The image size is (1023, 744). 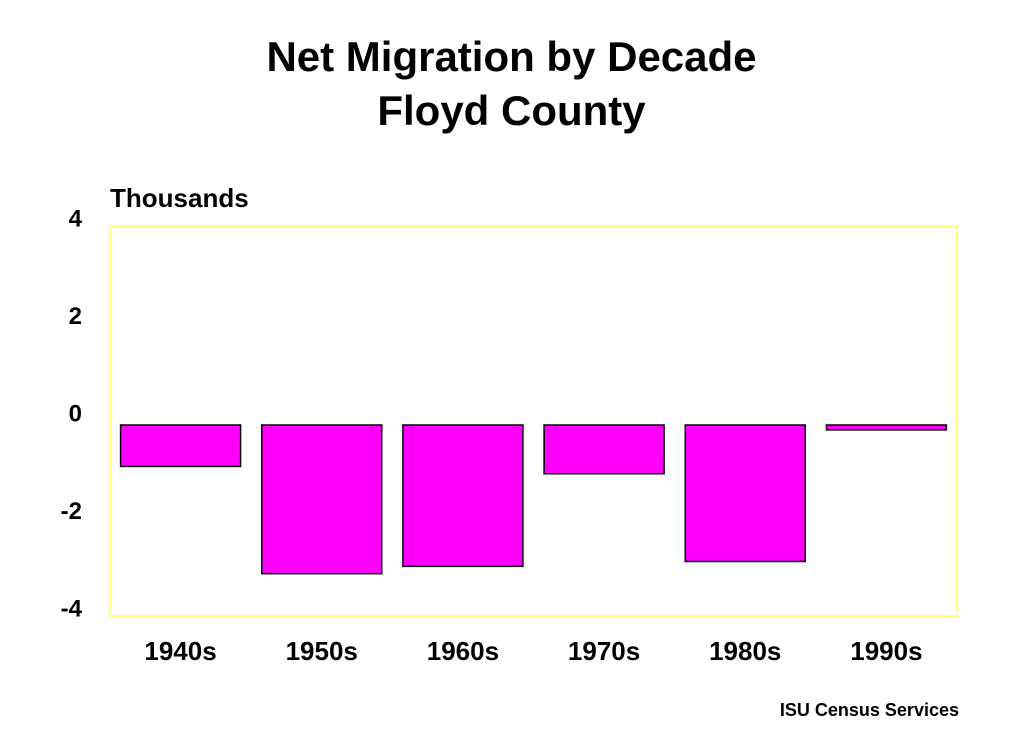 What do you see at coordinates (511, 84) in the screenshot?
I see `chart-title-block: Net Migration by Decade Floyd County` at bounding box center [511, 84].